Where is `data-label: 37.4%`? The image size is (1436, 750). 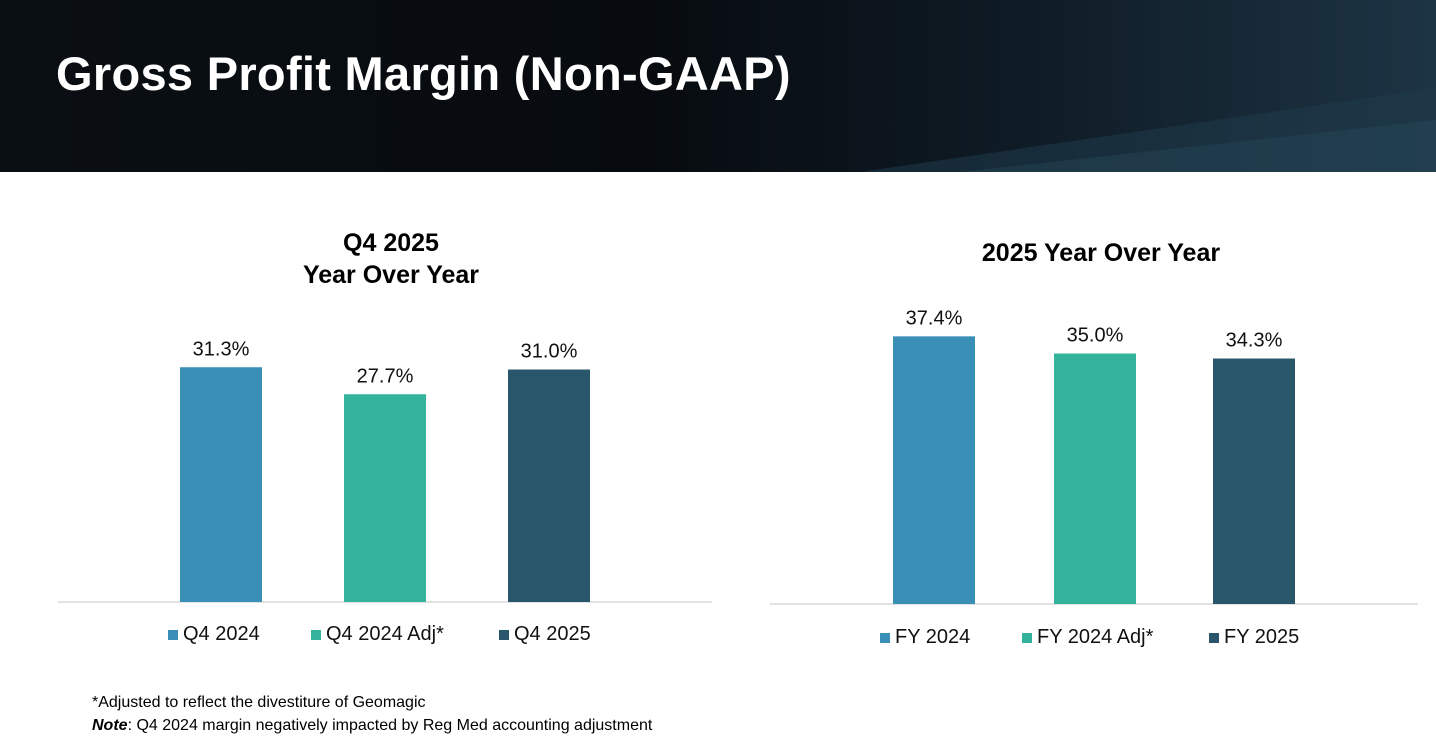
data-label: 37.4% is located at coordinates (934, 318).